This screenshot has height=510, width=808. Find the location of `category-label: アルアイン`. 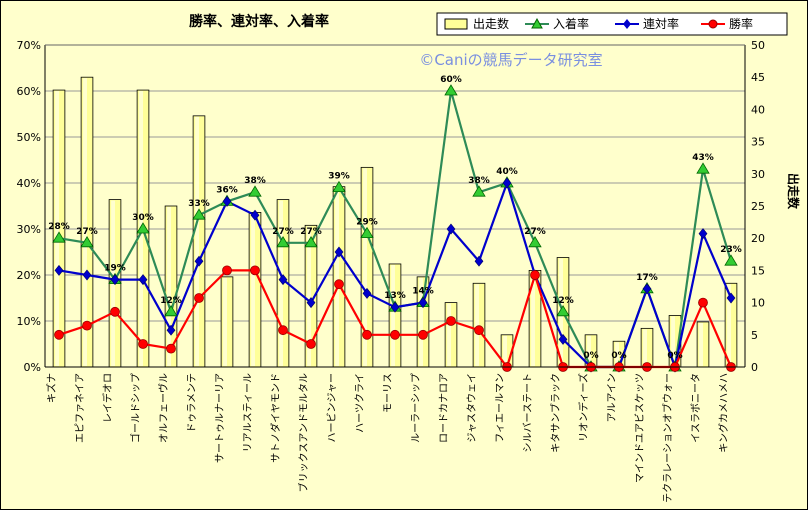

category-label: アルアイン is located at coordinates (612, 397).